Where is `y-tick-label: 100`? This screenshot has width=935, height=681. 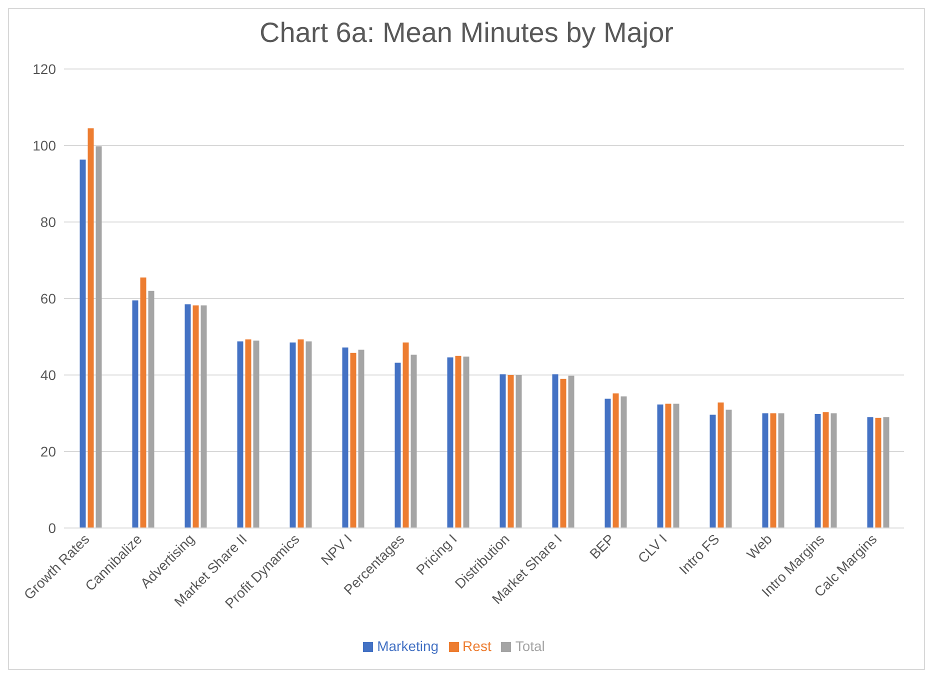
y-tick-label: 100 is located at coordinates (44, 145).